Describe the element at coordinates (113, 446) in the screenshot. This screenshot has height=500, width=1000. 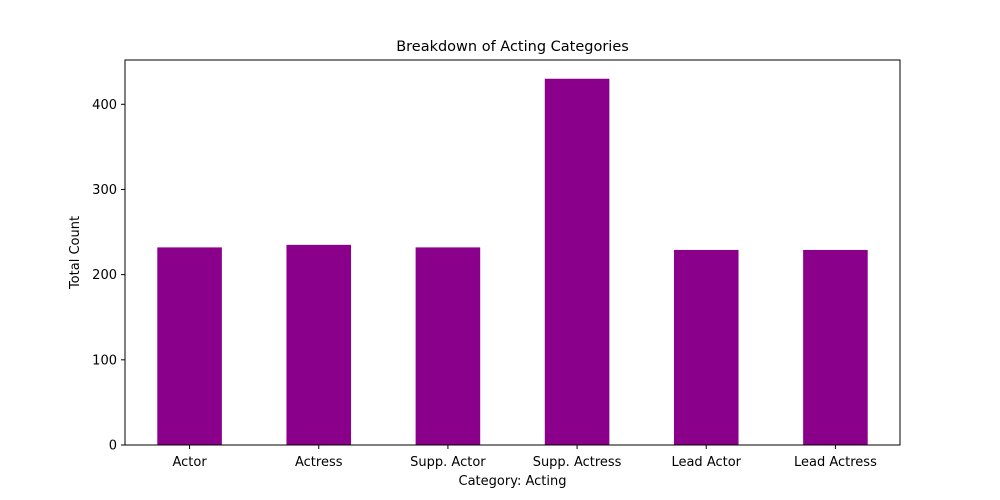
I see `y-tick-label-0: 0` at that location.